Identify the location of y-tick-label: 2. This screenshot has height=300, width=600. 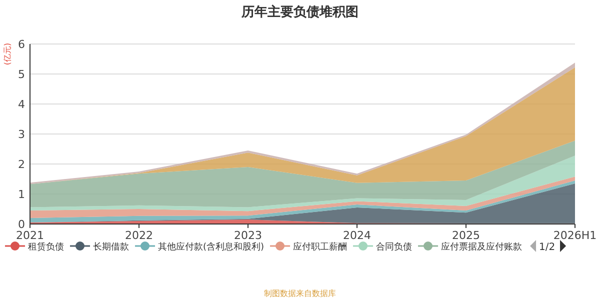
(21, 164).